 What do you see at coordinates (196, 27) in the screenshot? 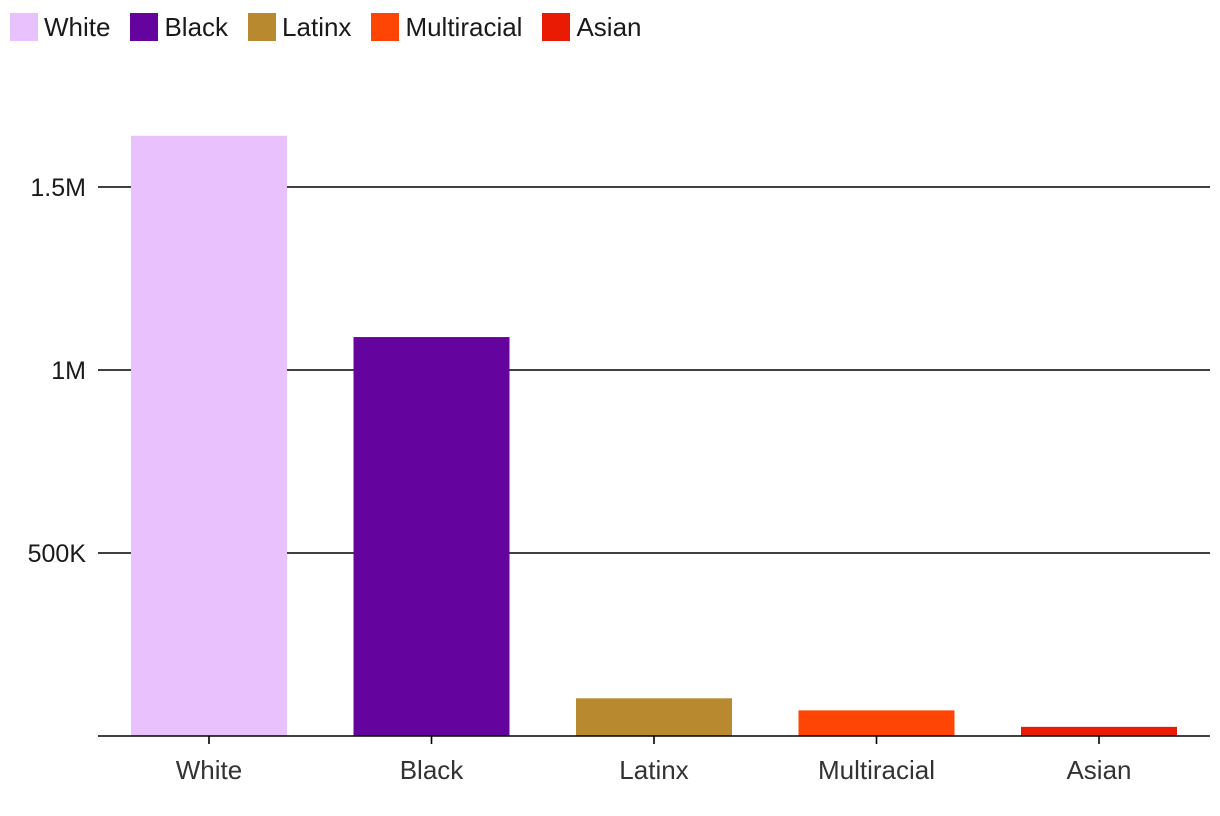
I see `legend-label-black: Black` at bounding box center [196, 27].